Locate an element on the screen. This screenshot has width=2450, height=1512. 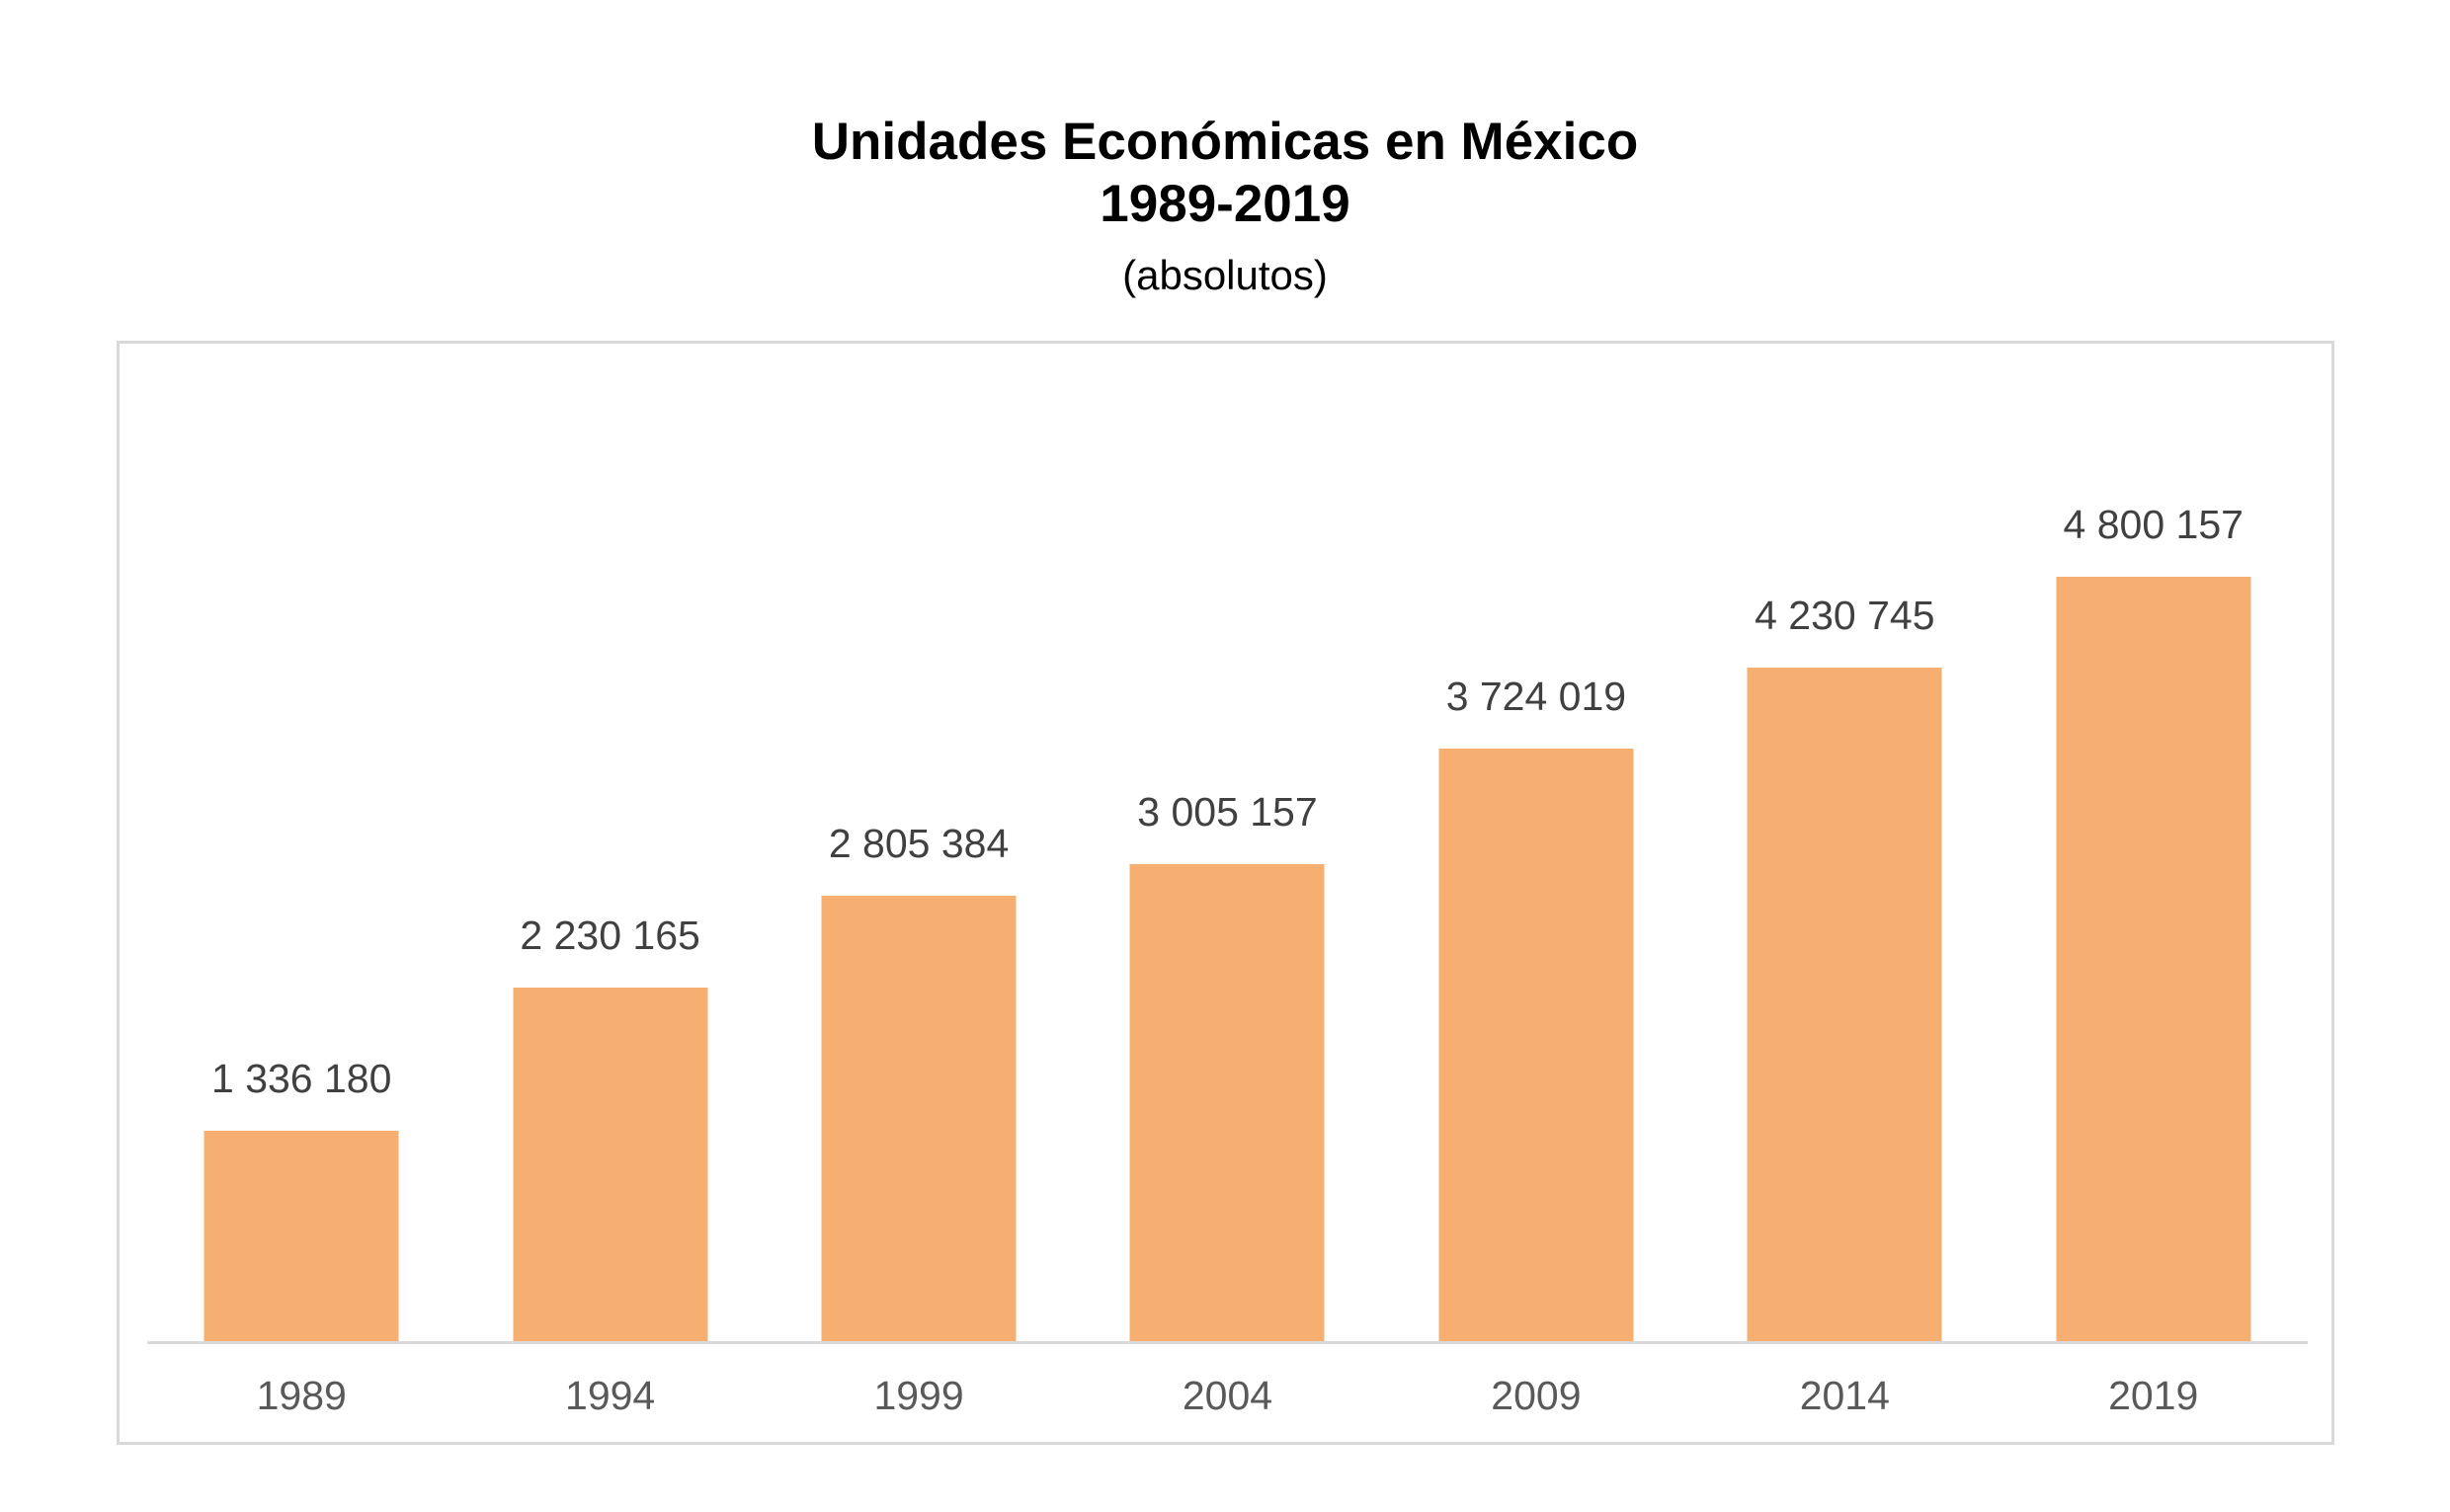
bar-1989 is located at coordinates (301, 1238).